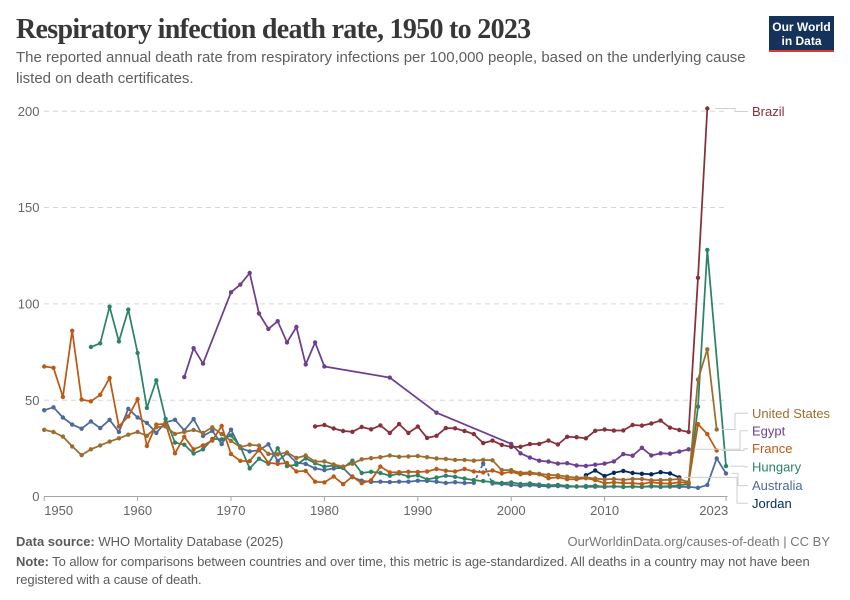  What do you see at coordinates (777, 485) in the screenshot?
I see `svg-text: Australia` at bounding box center [777, 485].